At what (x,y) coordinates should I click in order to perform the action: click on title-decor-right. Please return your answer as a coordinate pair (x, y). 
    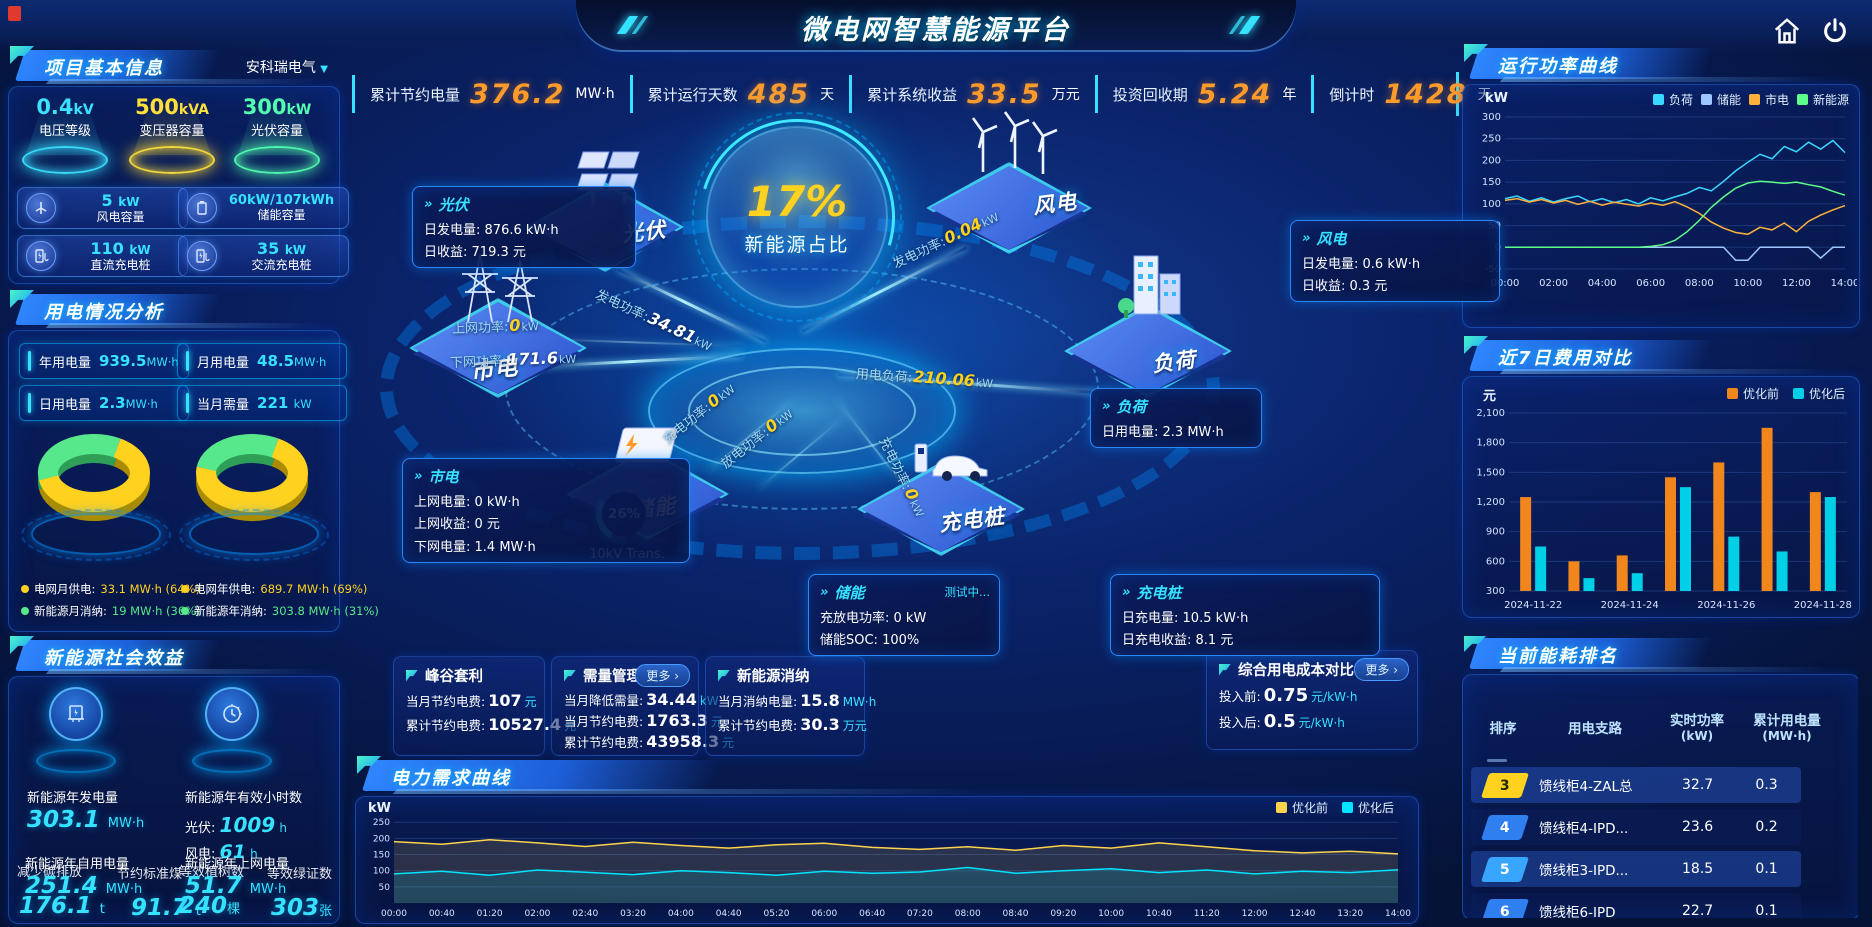
    Looking at the image, I should click on (1244, 27).